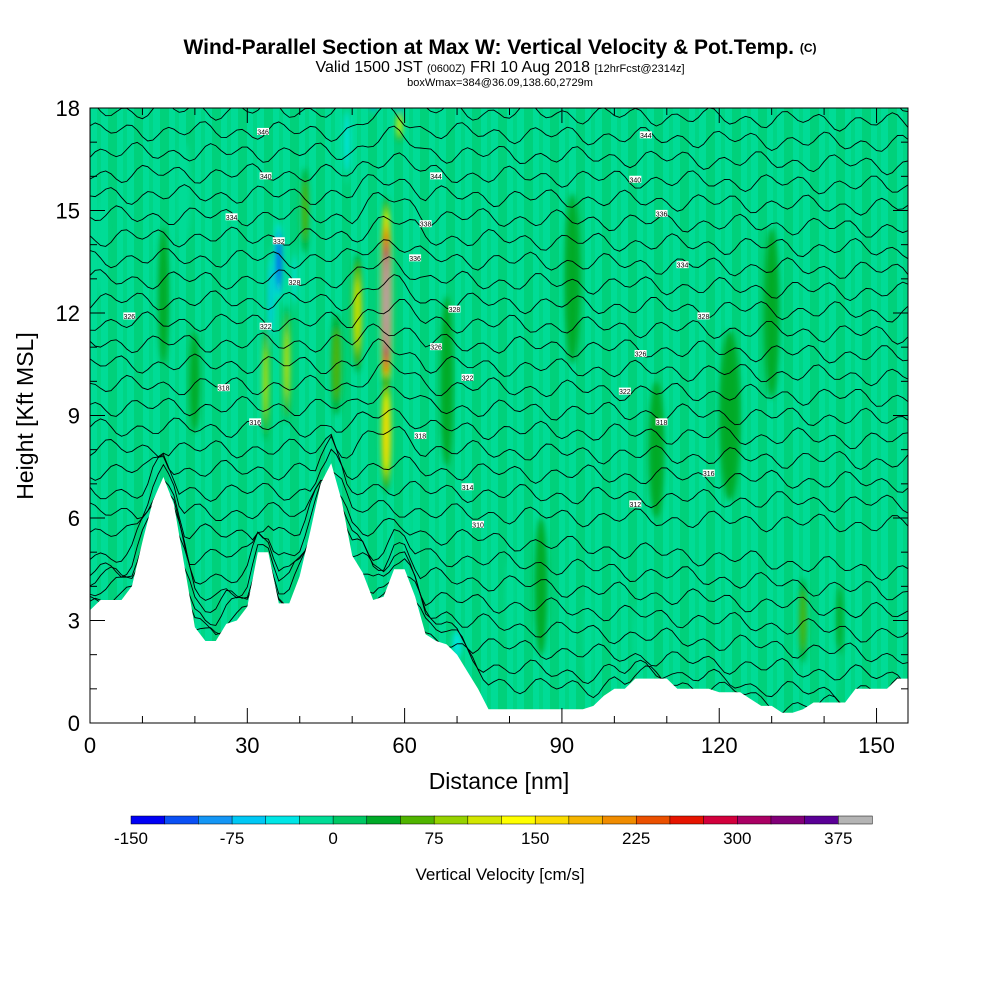  I want to click on colorbar: -150 -75 0 75 150 225 300 375, so click(493, 831).